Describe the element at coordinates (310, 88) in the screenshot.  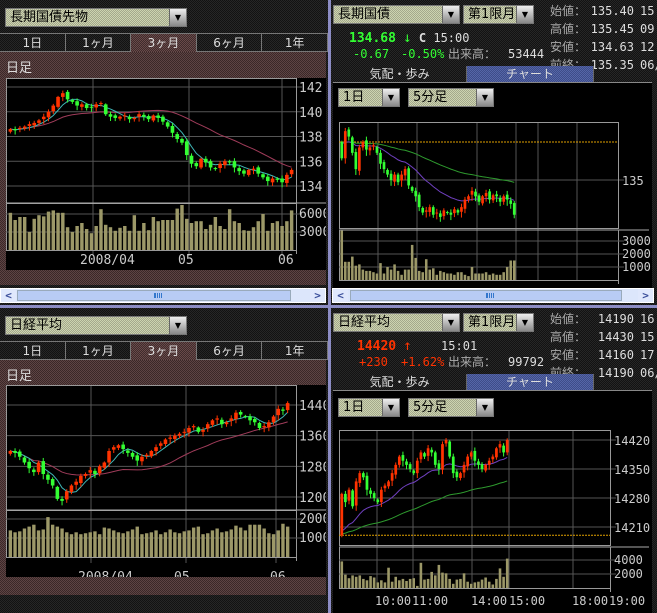
I see `price-tick-label: 142` at that location.